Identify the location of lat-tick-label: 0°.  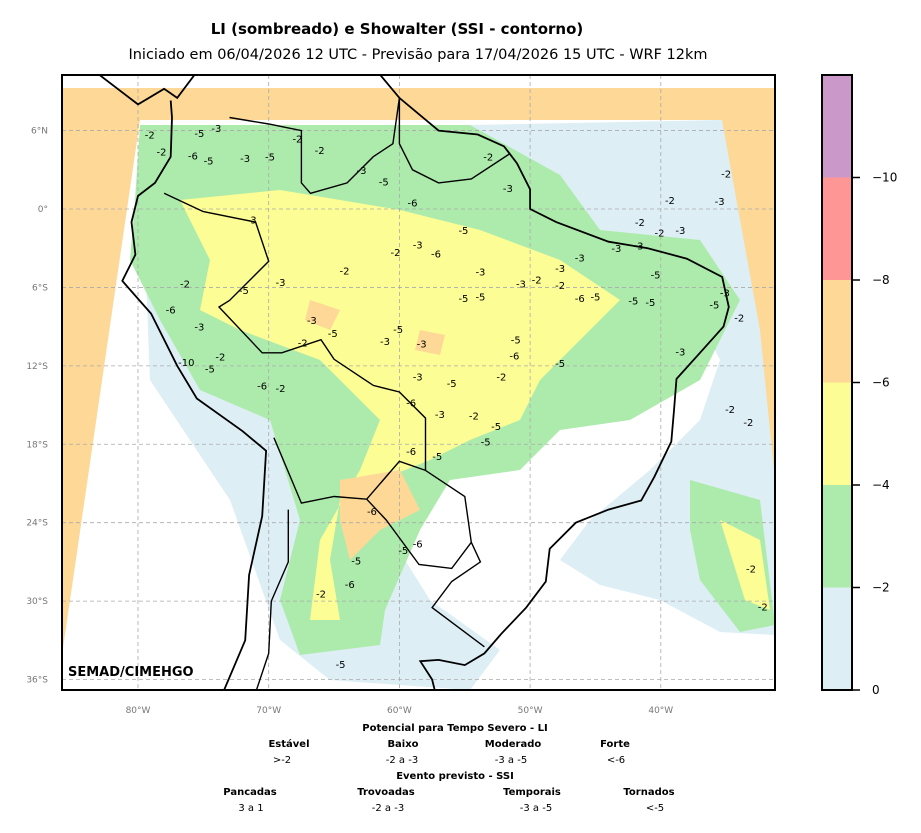
(43, 210).